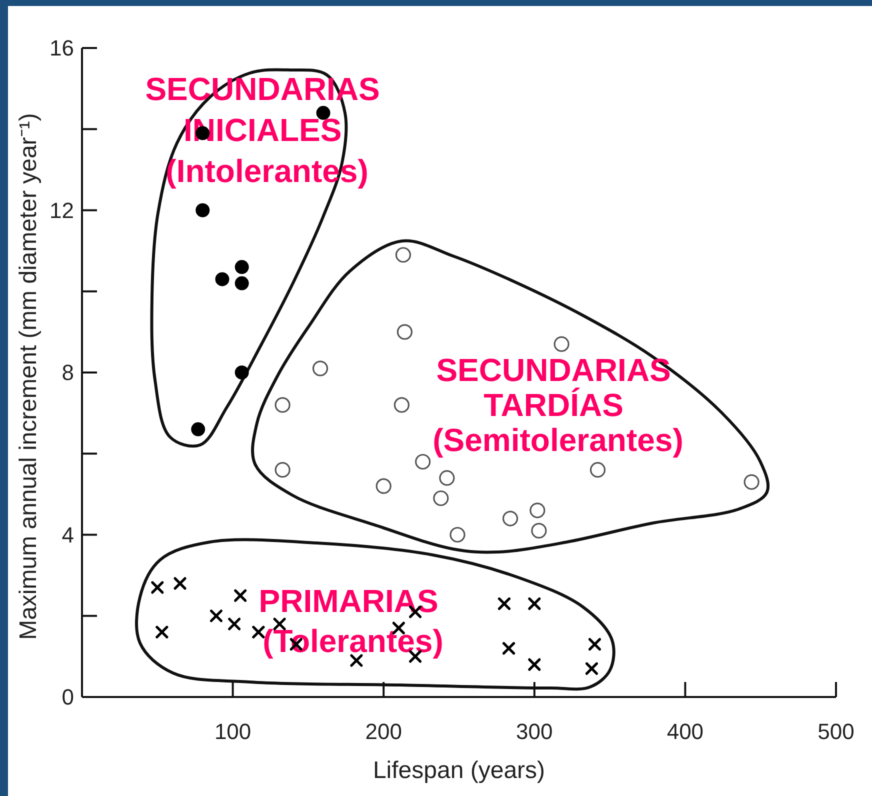 This screenshot has height=796, width=872. Describe the element at coordinates (28, 376) in the screenshot. I see `y-axis-title: Maximum annual increment (mm diameter year⁻¹)` at that location.